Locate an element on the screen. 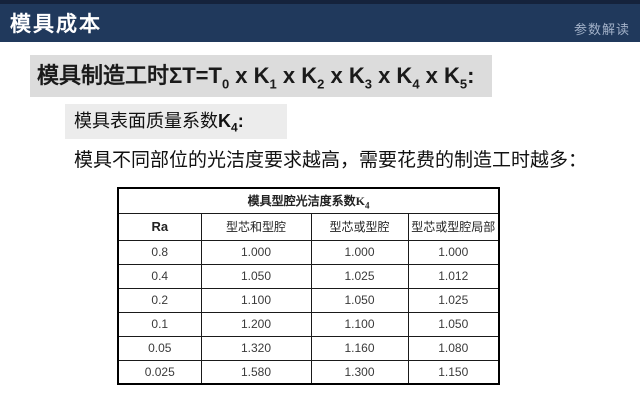 The width and height of the screenshot is (640, 407). formula-subscript: 1 is located at coordinates (273, 84).